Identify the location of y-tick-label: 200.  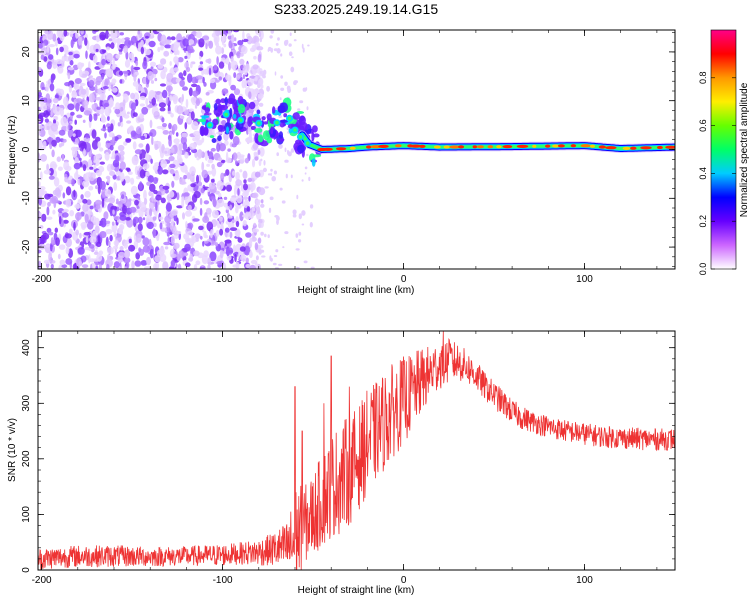
(26, 458).